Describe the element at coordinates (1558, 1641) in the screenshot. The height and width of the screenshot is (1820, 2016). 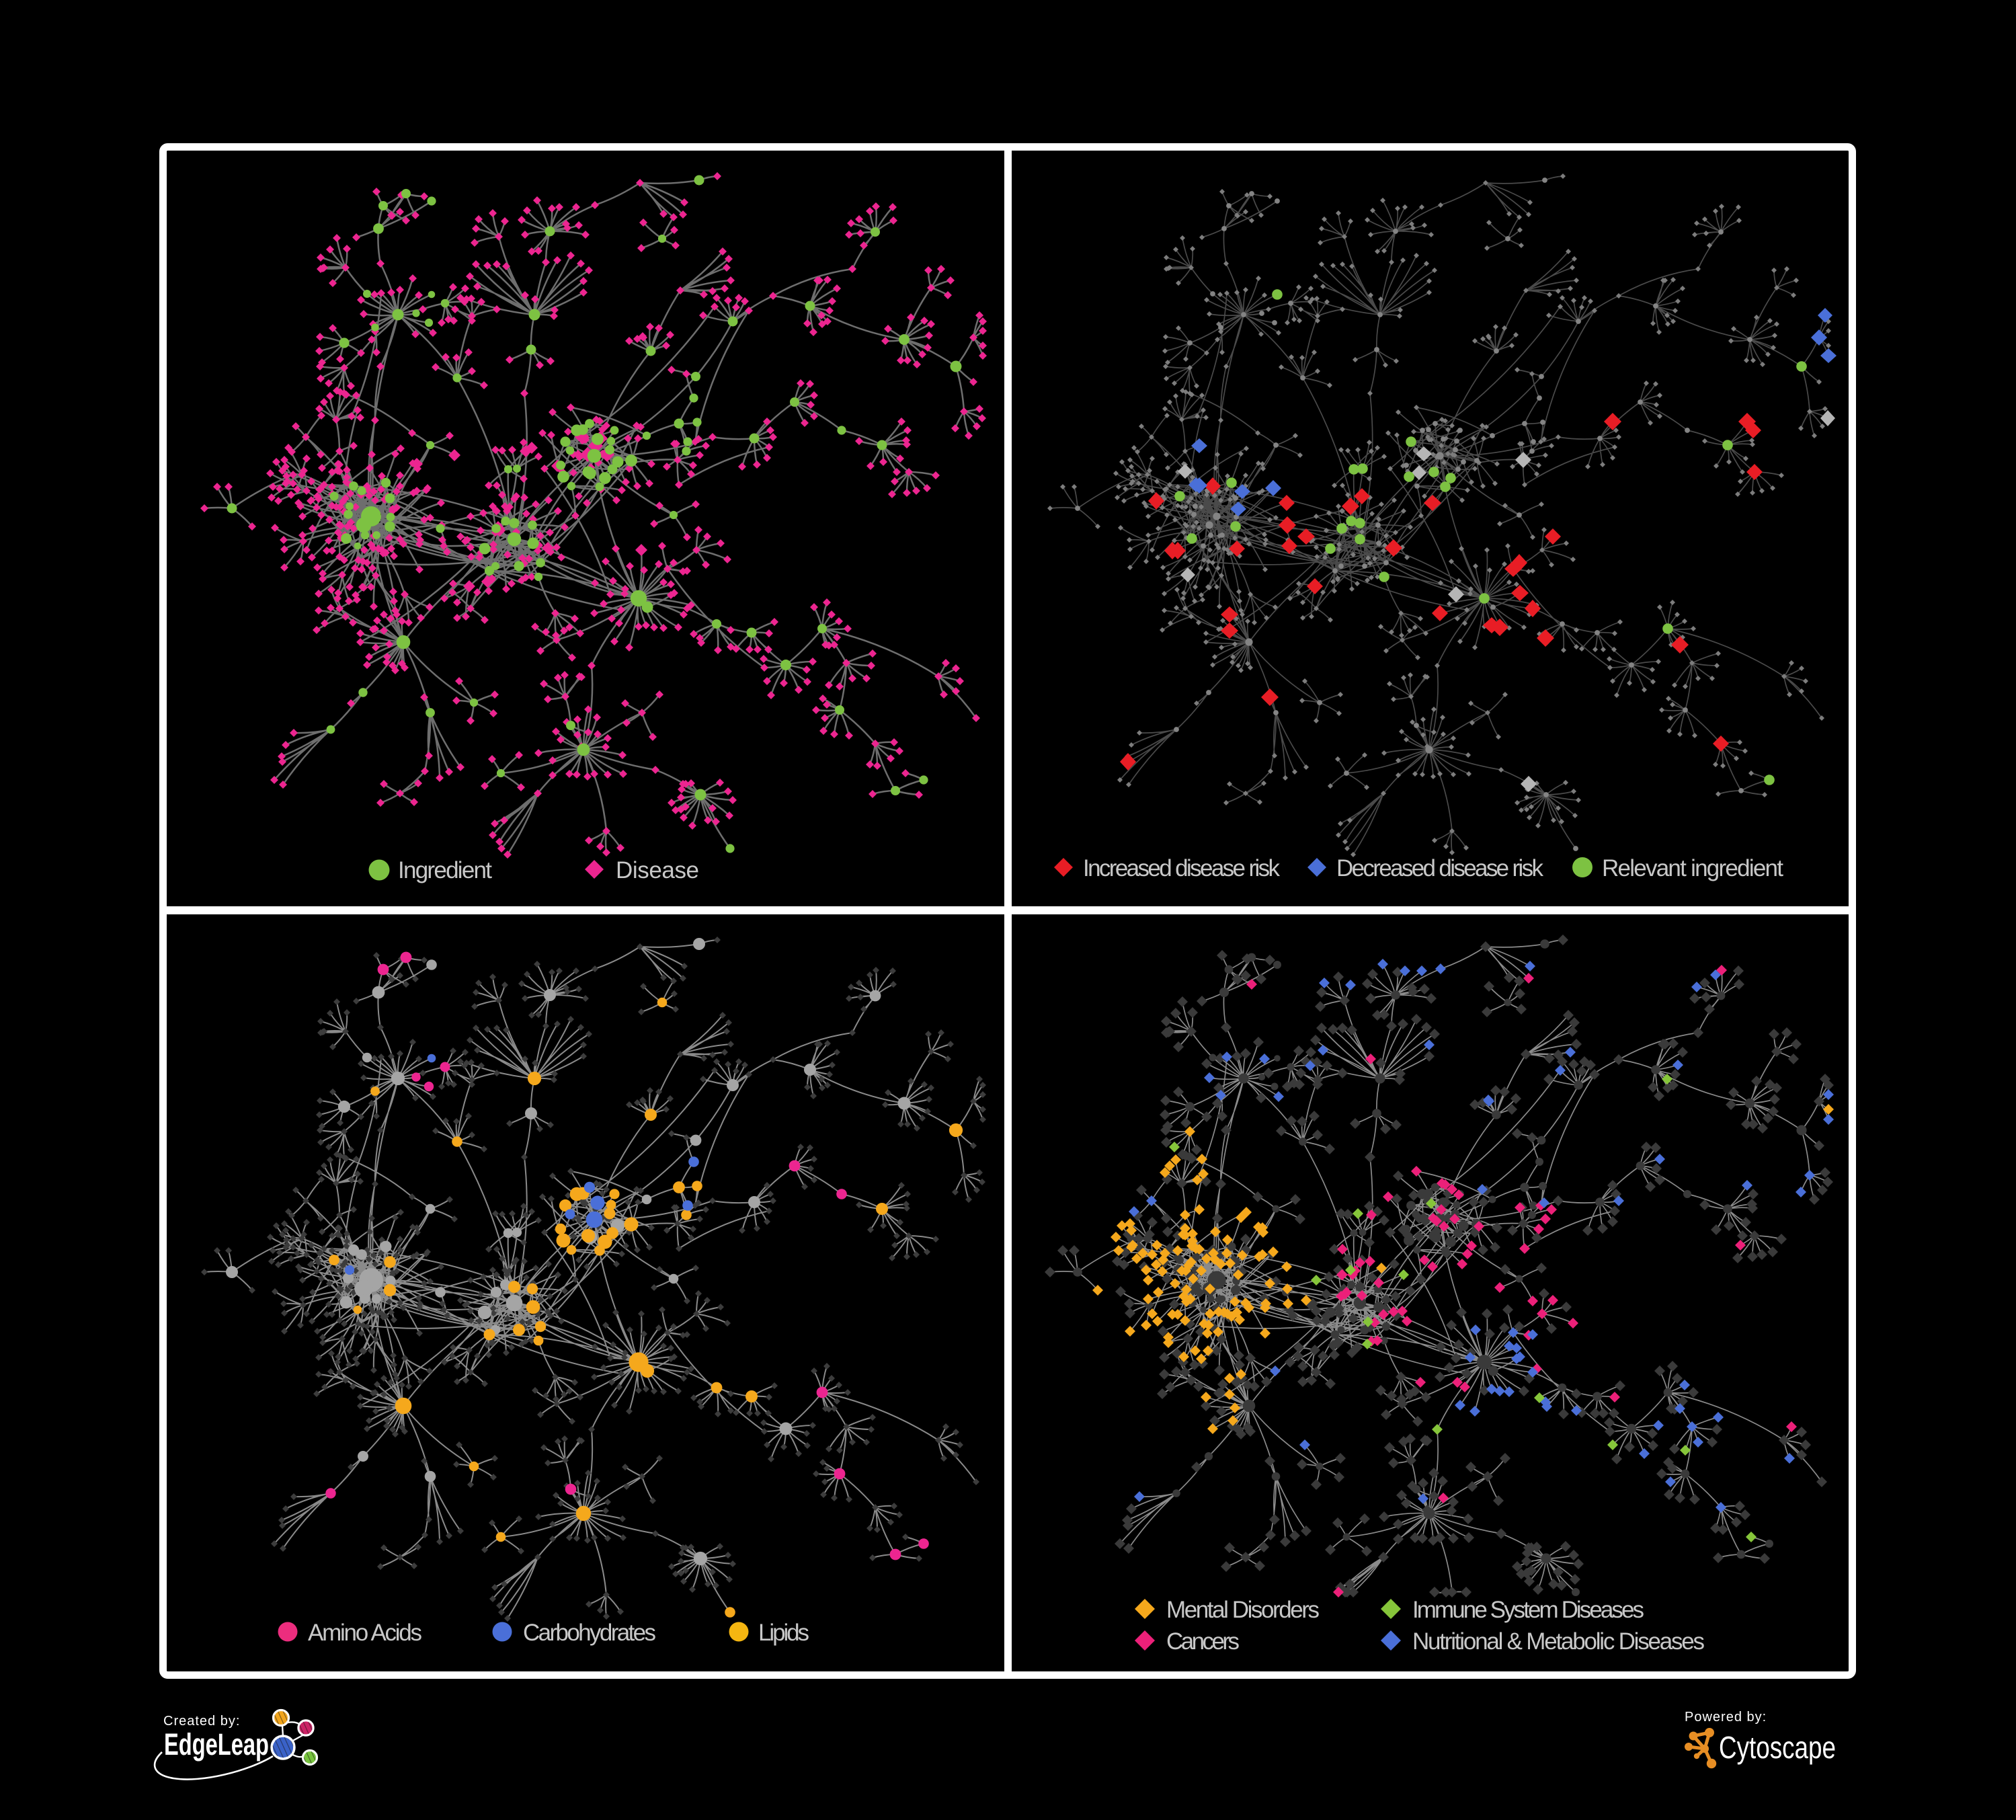
I see `svg-text:Nutritional & Metabolic Diseas: Nutritional & Metabolic Diseases` at that location.